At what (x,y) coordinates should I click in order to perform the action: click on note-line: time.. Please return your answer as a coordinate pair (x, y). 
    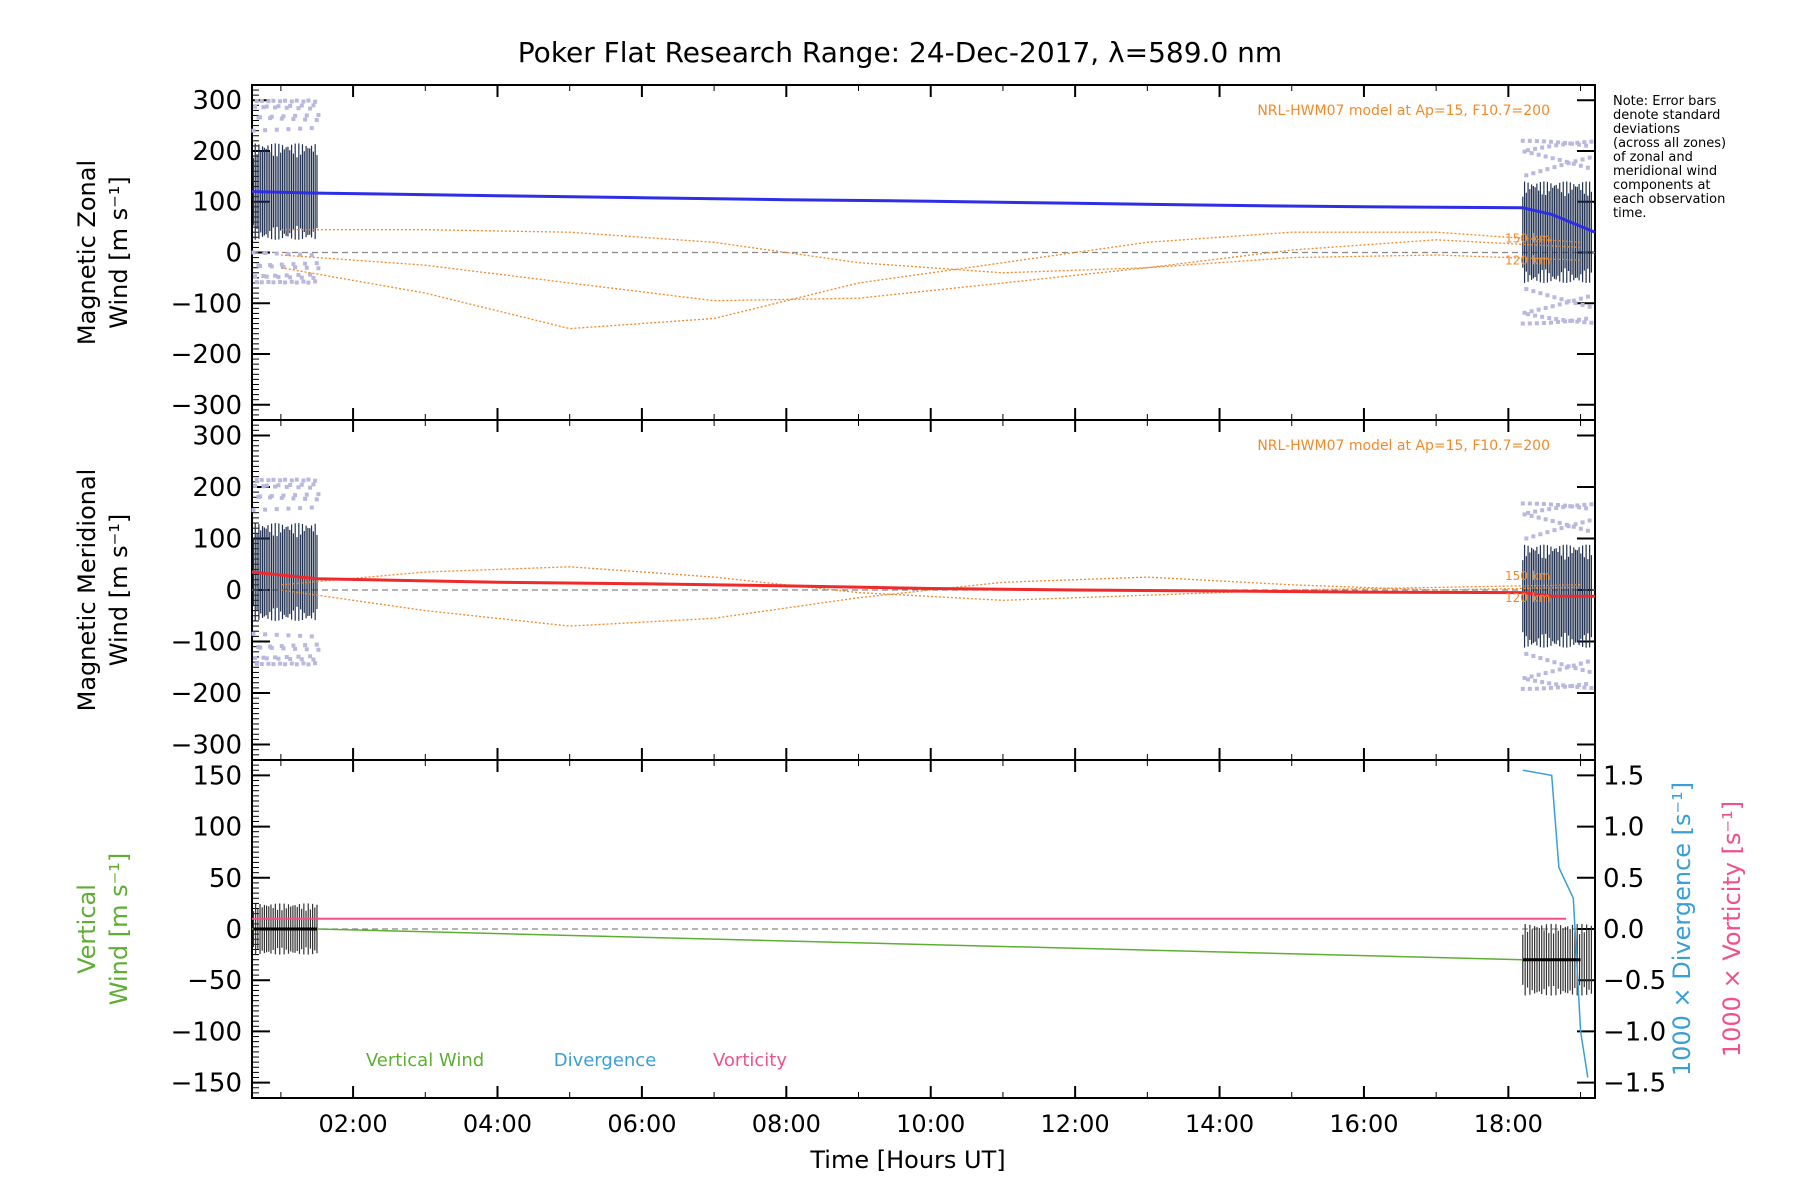
    Looking at the image, I should click on (1630, 213).